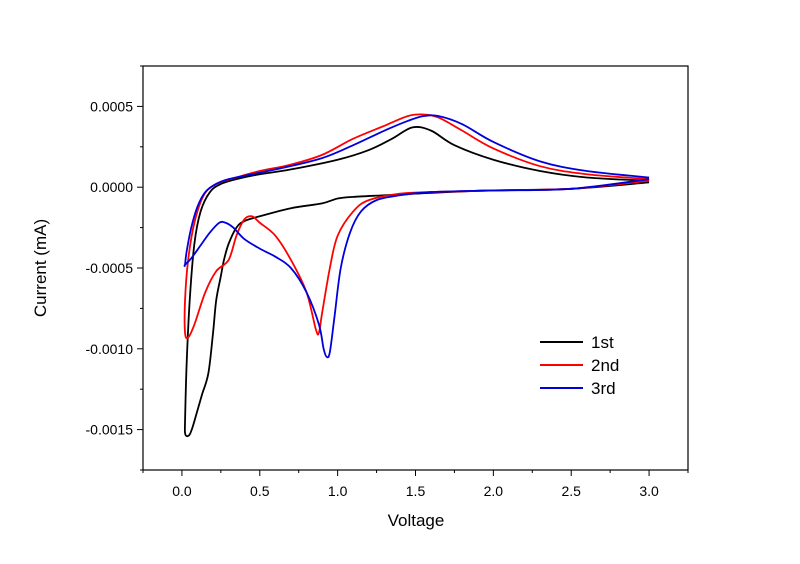 The image size is (800, 564). What do you see at coordinates (602, 342) in the screenshot?
I see `legend-label-1st: 1st` at bounding box center [602, 342].